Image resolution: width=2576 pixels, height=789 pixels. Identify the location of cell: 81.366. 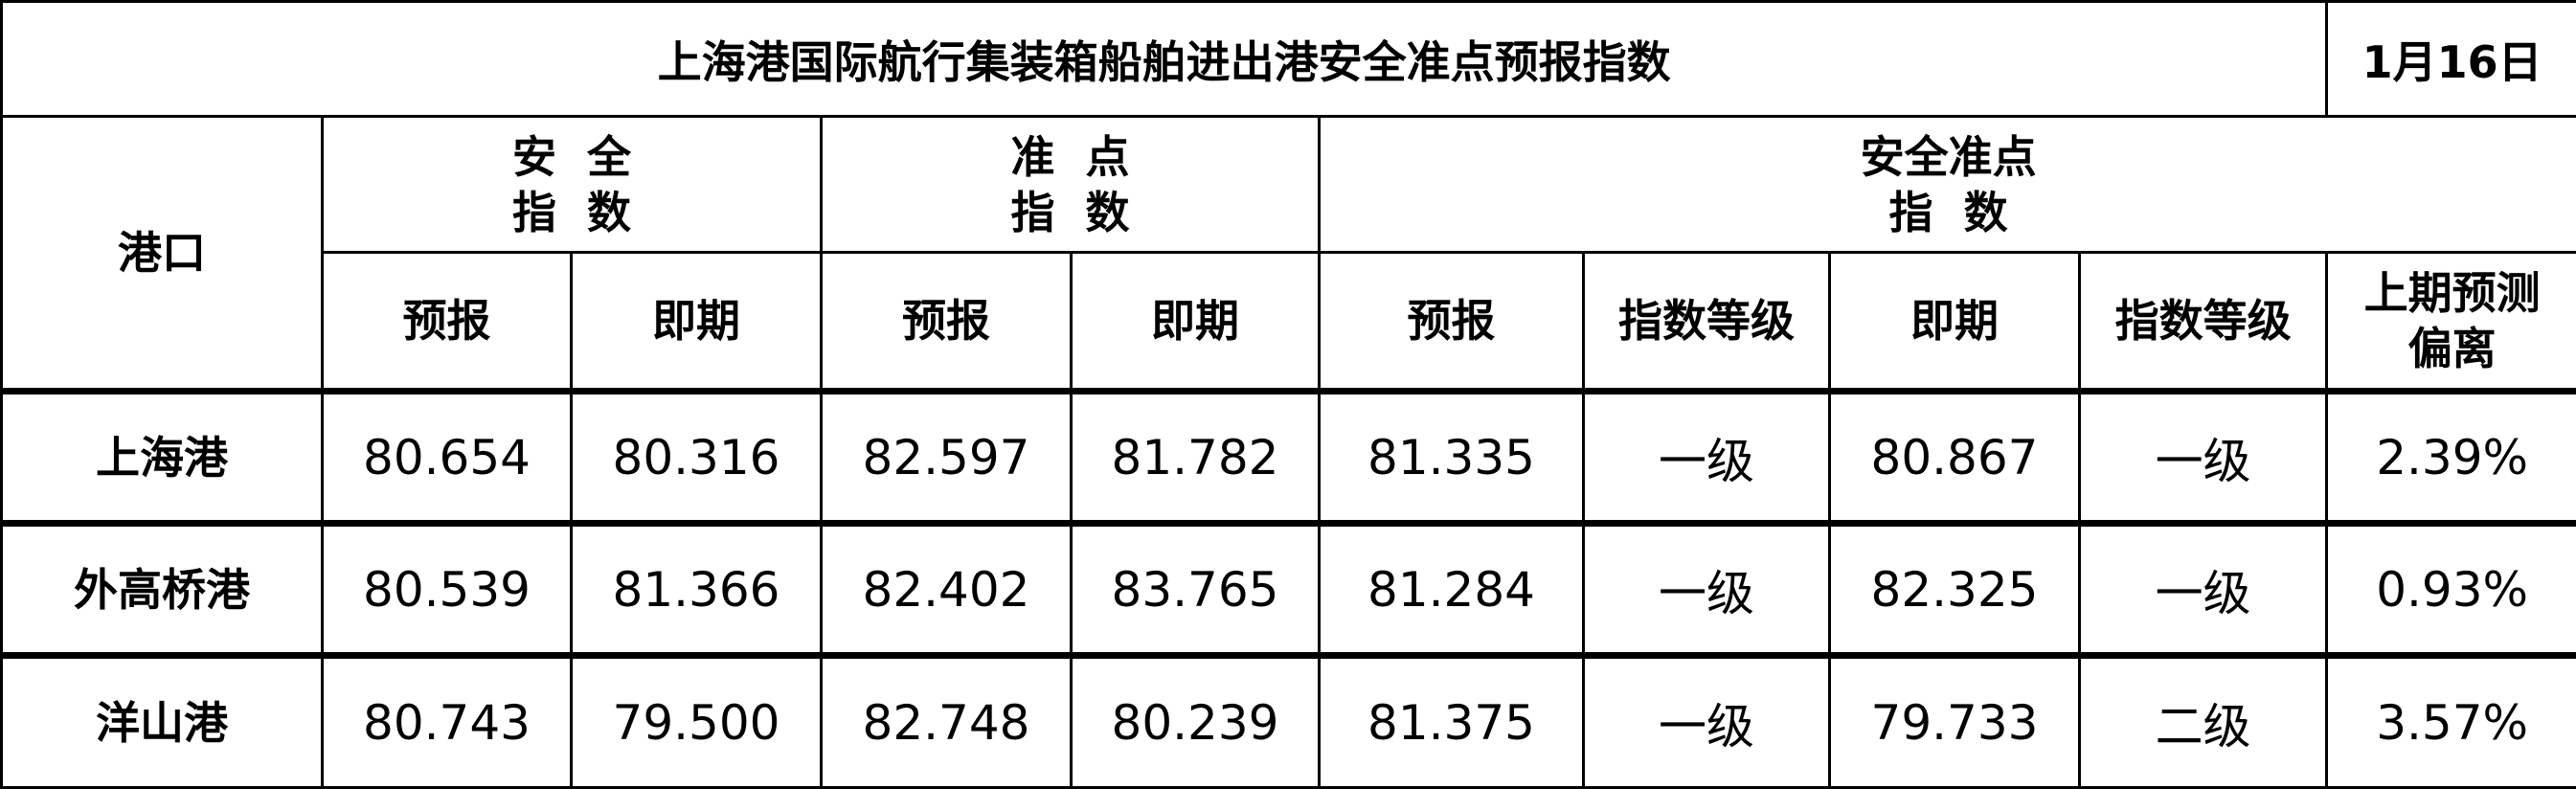
(697, 590).